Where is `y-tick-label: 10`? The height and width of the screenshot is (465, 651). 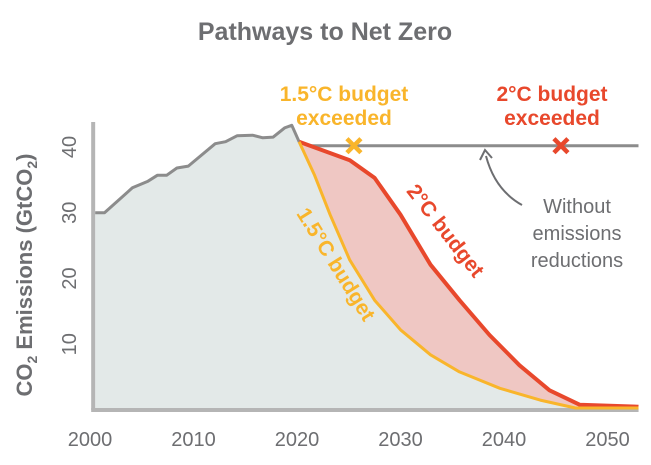 y-tick-label: 10 is located at coordinates (70, 344).